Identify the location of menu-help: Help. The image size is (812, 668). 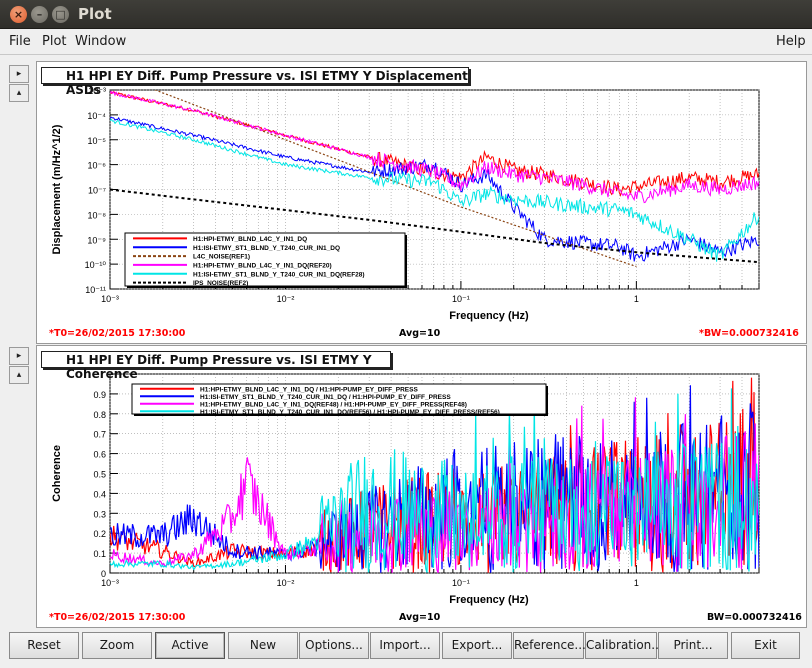
(791, 41).